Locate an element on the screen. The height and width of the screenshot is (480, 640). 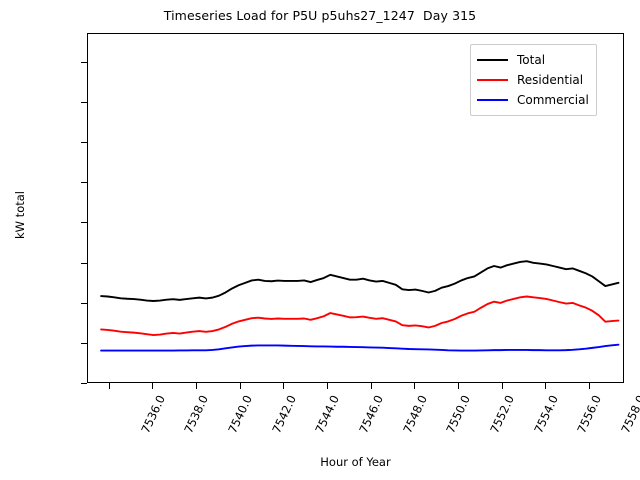
legend-item: Residential is located at coordinates (533, 80).